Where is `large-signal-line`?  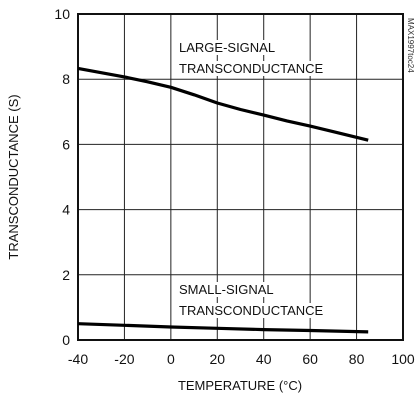 large-signal-line is located at coordinates (223, 104).